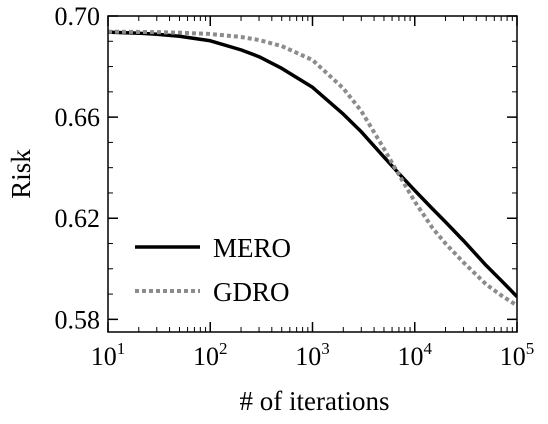 The image size is (548, 424). I want to click on legend-label-mero: MERO, so click(252, 248).